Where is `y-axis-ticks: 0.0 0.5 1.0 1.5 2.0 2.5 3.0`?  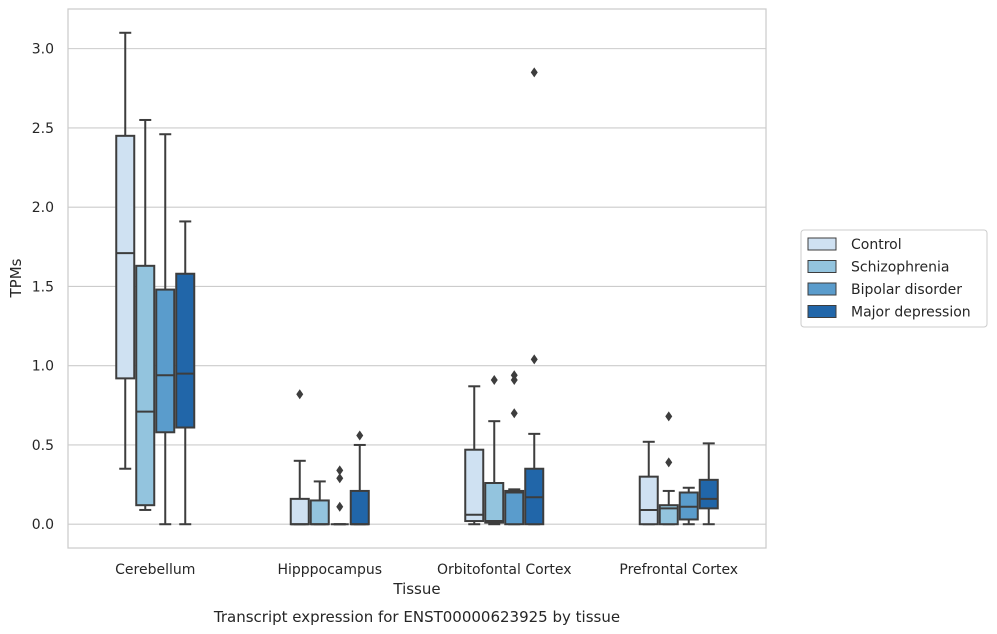
y-axis-ticks: 0.0 0.5 1.0 1.5 2.0 2.5 3.0 is located at coordinates (43, 288).